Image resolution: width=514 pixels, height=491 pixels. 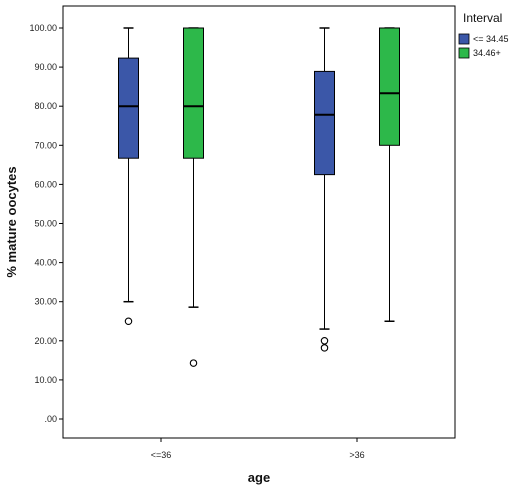 I want to click on legend: Interval <= 34.45 34.46+, so click(x=483, y=35).